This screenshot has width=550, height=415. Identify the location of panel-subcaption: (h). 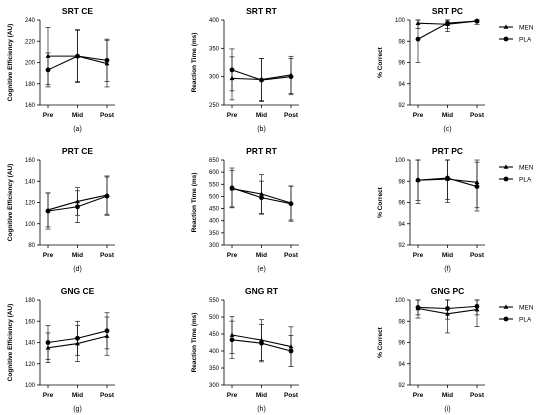
(261, 409).